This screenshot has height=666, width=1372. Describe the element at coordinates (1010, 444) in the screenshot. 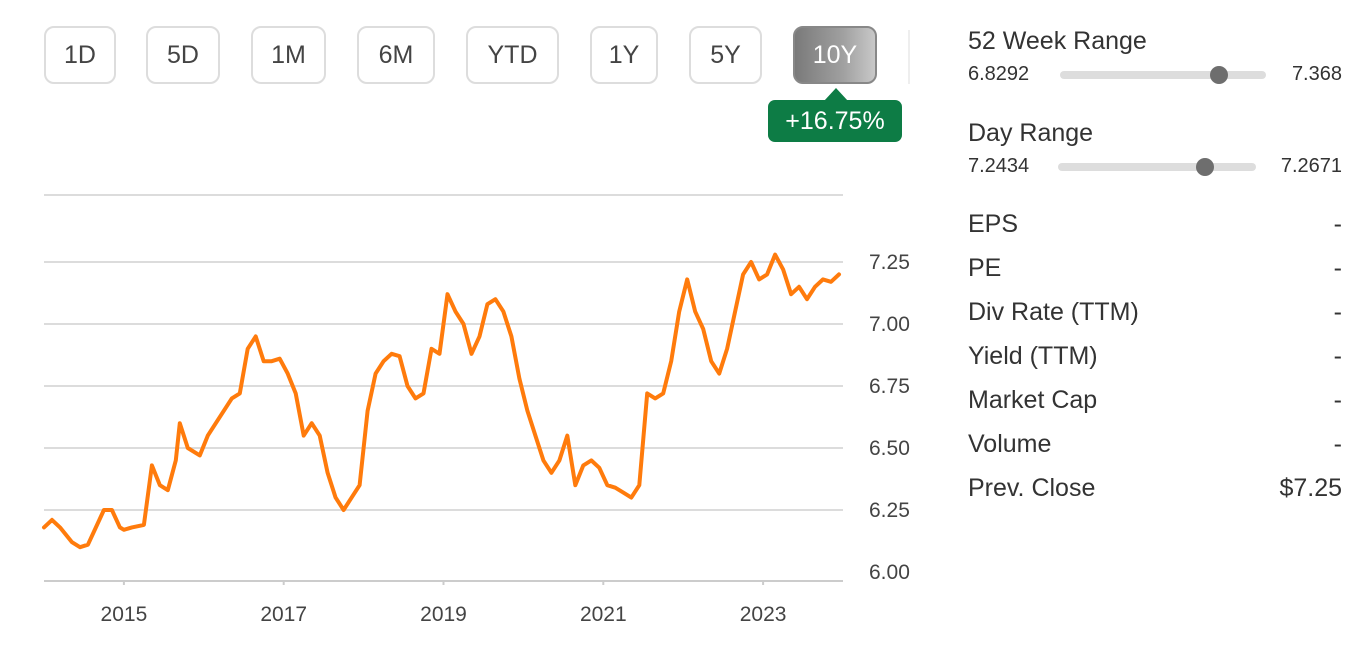

I see `stat-volume-label: Volume` at that location.